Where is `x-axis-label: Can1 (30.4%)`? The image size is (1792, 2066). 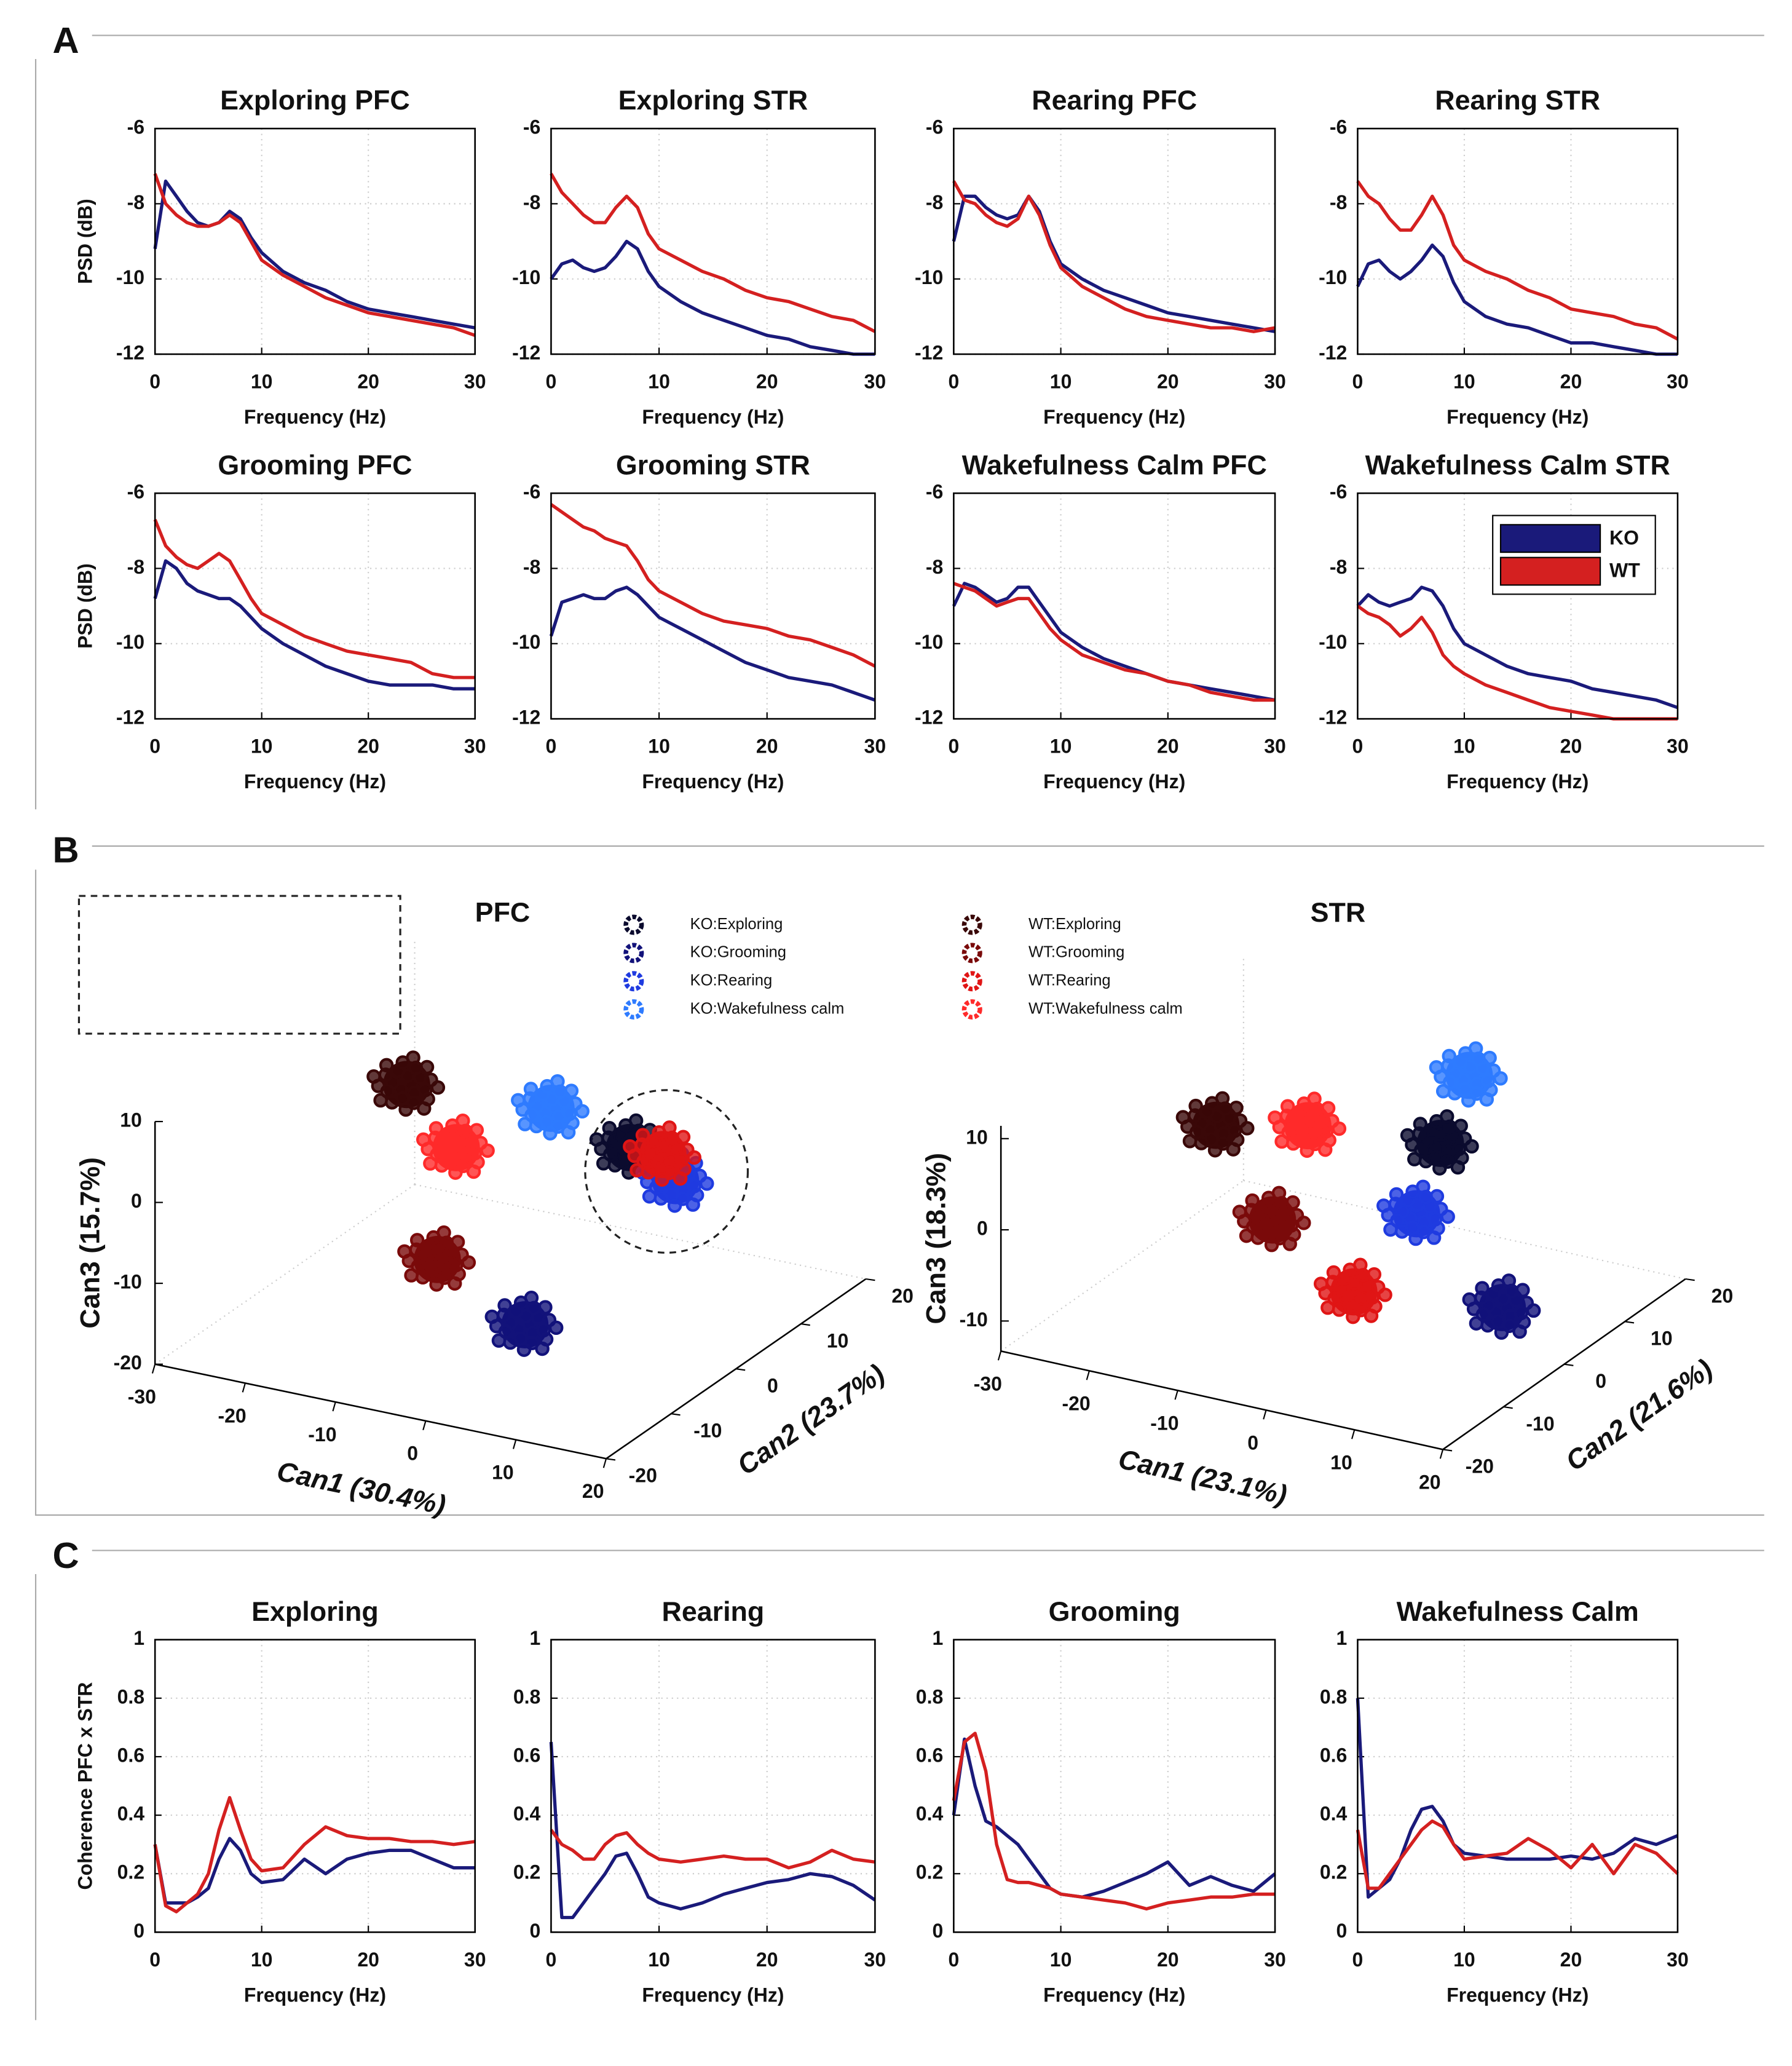 x-axis-label: Can1 (30.4%) is located at coordinates (361, 1488).